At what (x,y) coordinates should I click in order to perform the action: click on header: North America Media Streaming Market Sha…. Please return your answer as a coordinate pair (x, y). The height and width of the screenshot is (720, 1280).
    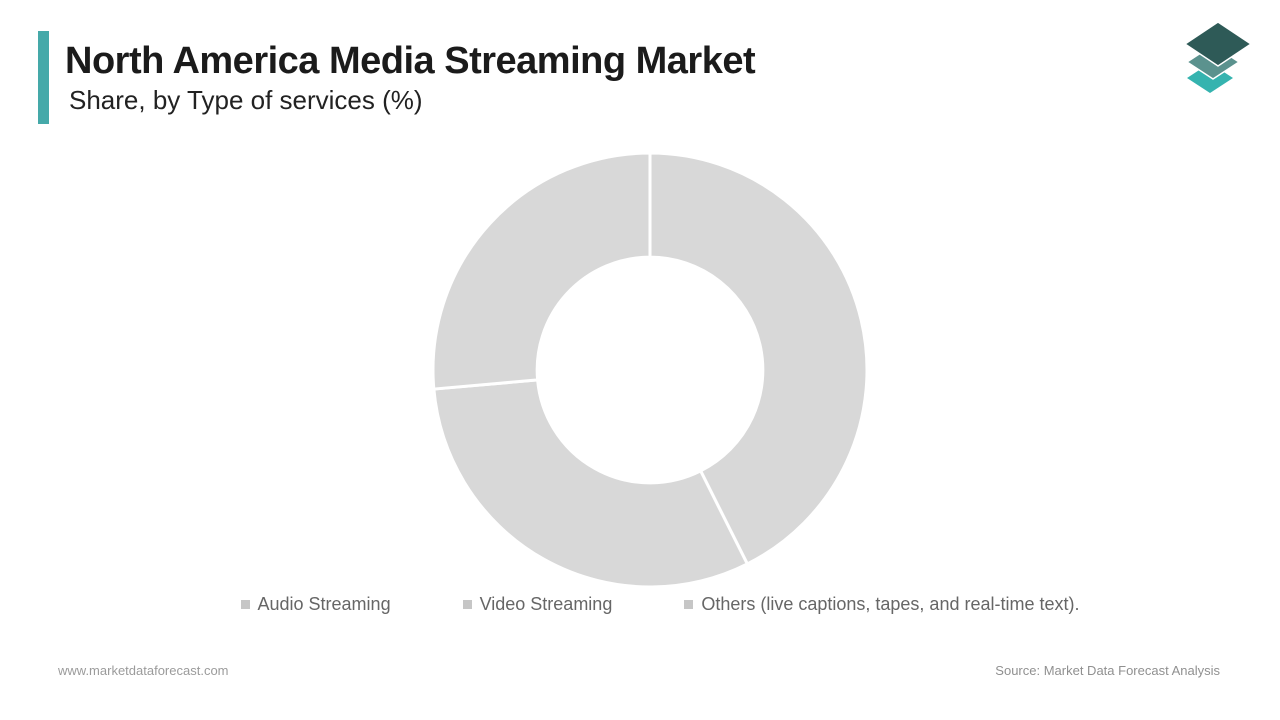
    Looking at the image, I should click on (410, 77).